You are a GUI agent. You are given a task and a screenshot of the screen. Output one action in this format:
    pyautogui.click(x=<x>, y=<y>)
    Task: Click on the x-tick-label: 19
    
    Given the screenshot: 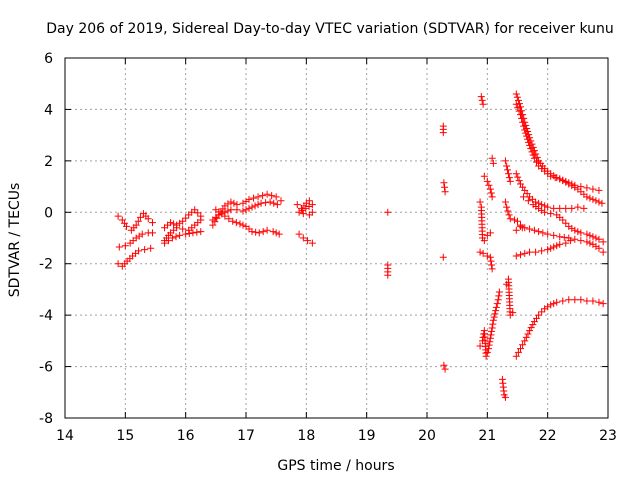 What is the action you would take?
    pyautogui.click(x=367, y=436)
    